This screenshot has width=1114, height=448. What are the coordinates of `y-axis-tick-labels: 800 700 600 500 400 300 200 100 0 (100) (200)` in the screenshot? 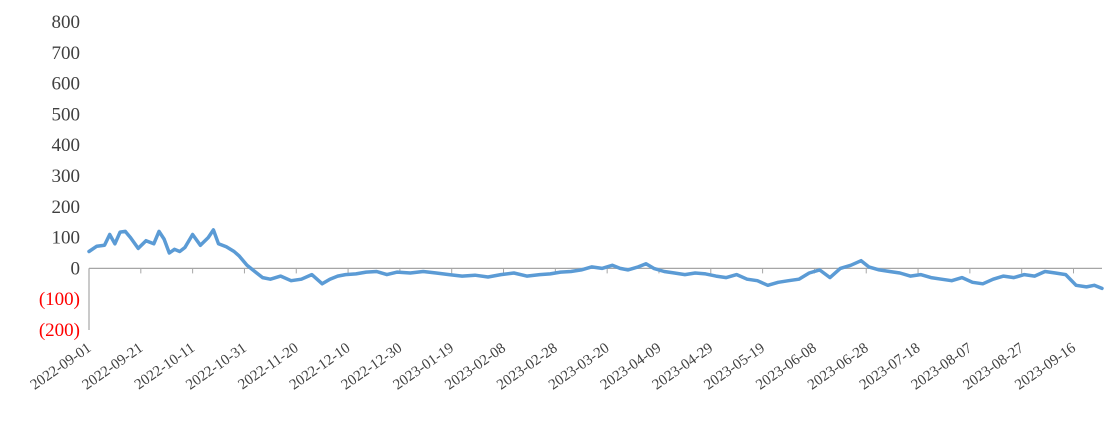 It's located at (59, 176).